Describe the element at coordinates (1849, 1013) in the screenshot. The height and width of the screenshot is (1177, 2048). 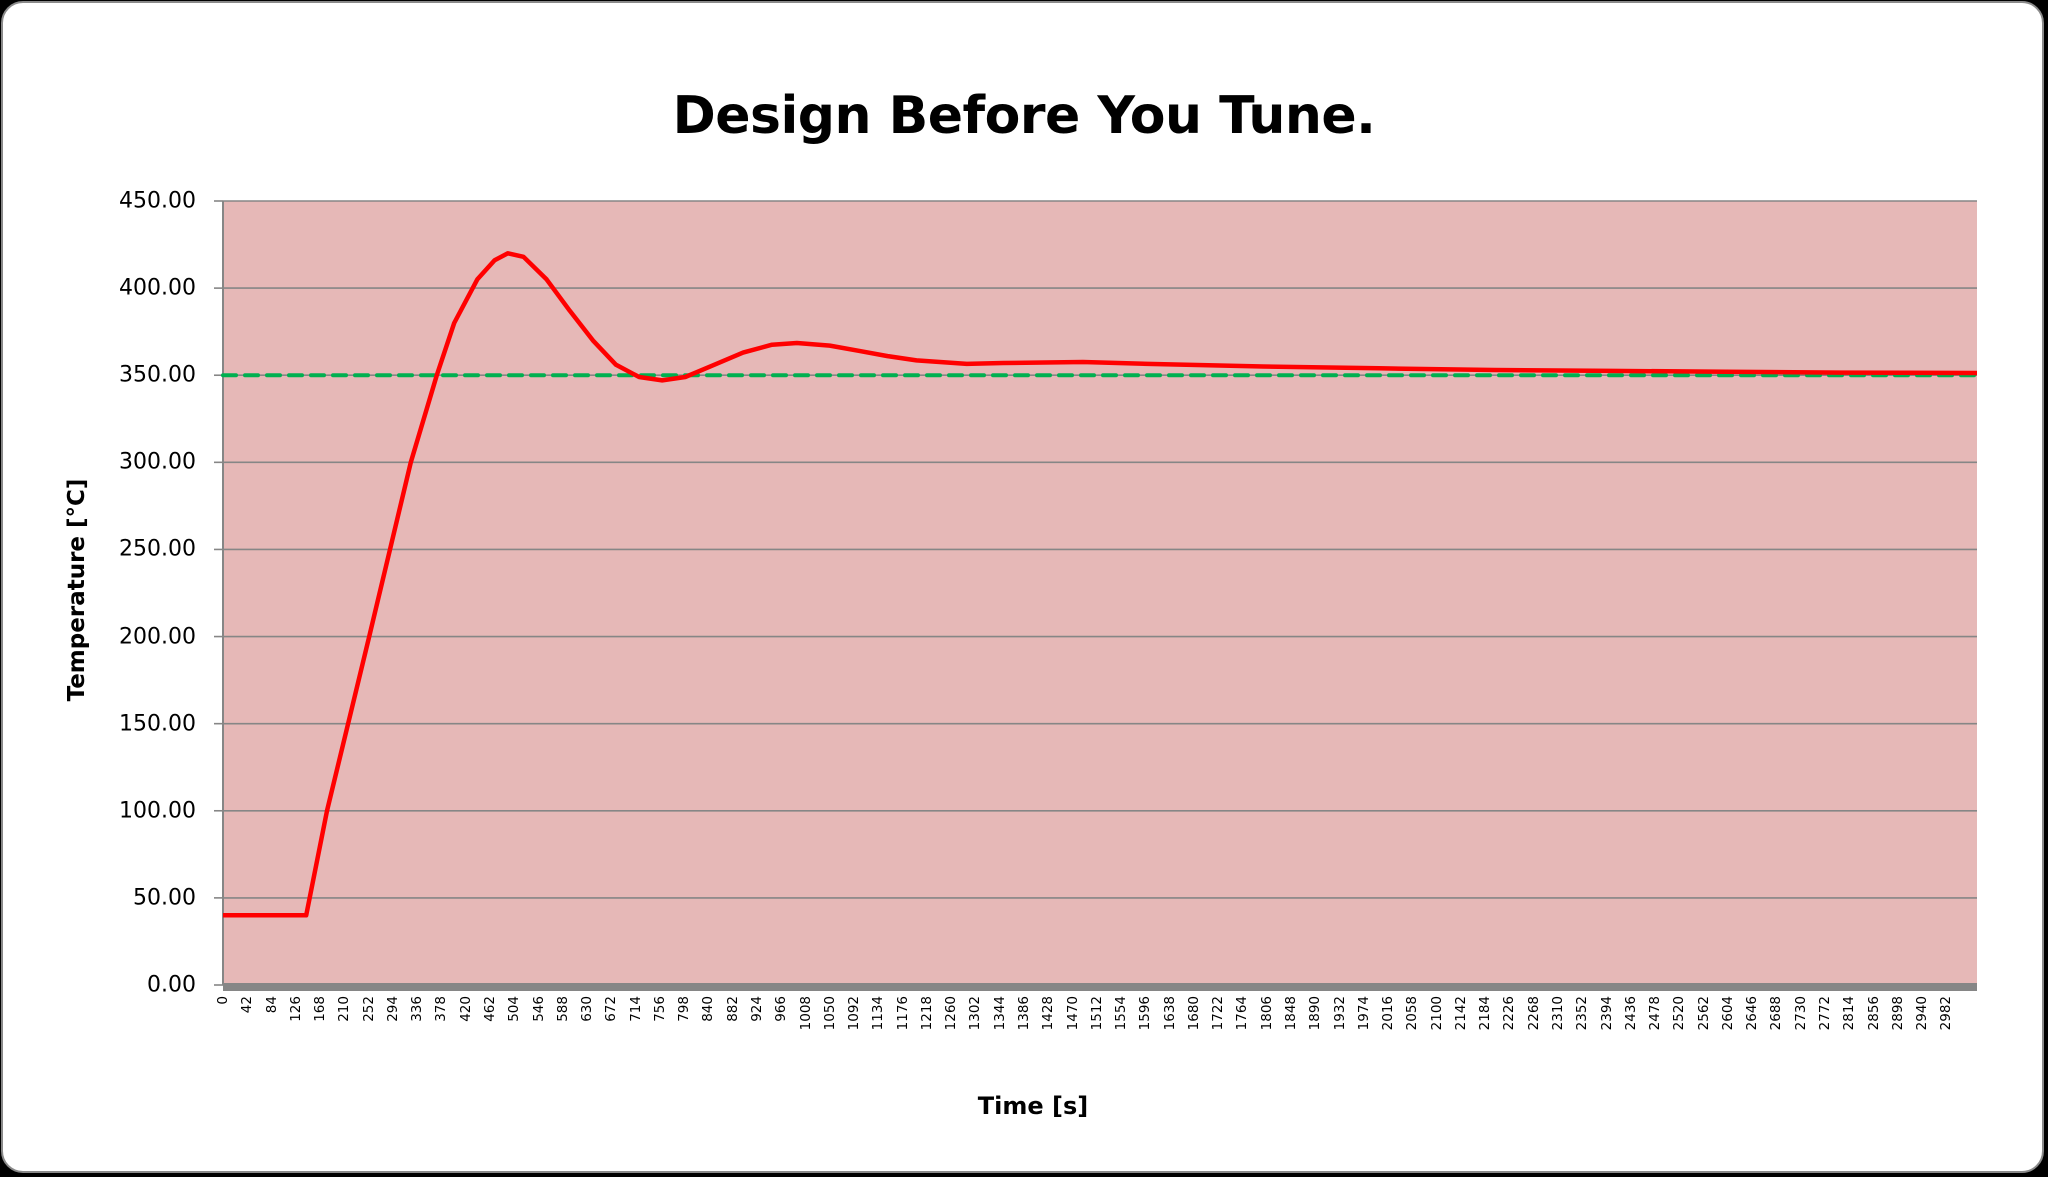
I see `x-tick-label: 2814` at that location.